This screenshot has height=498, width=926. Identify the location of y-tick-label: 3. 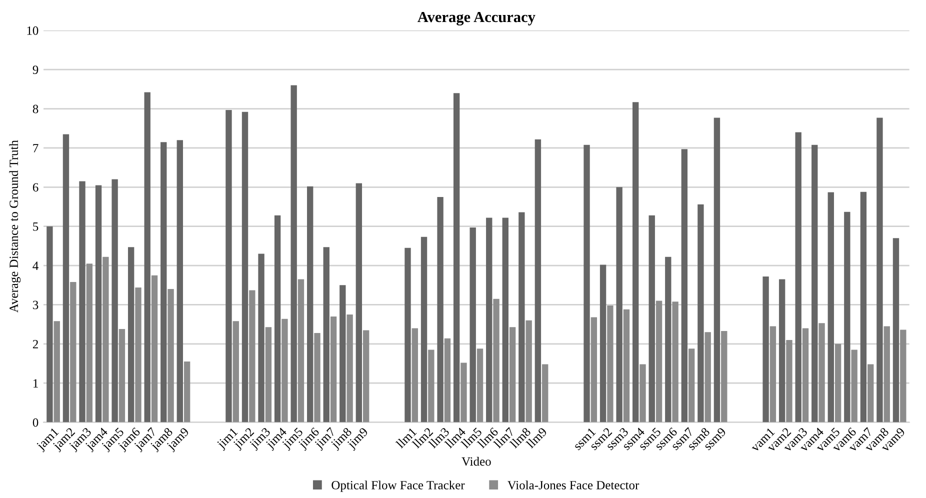
(35, 305).